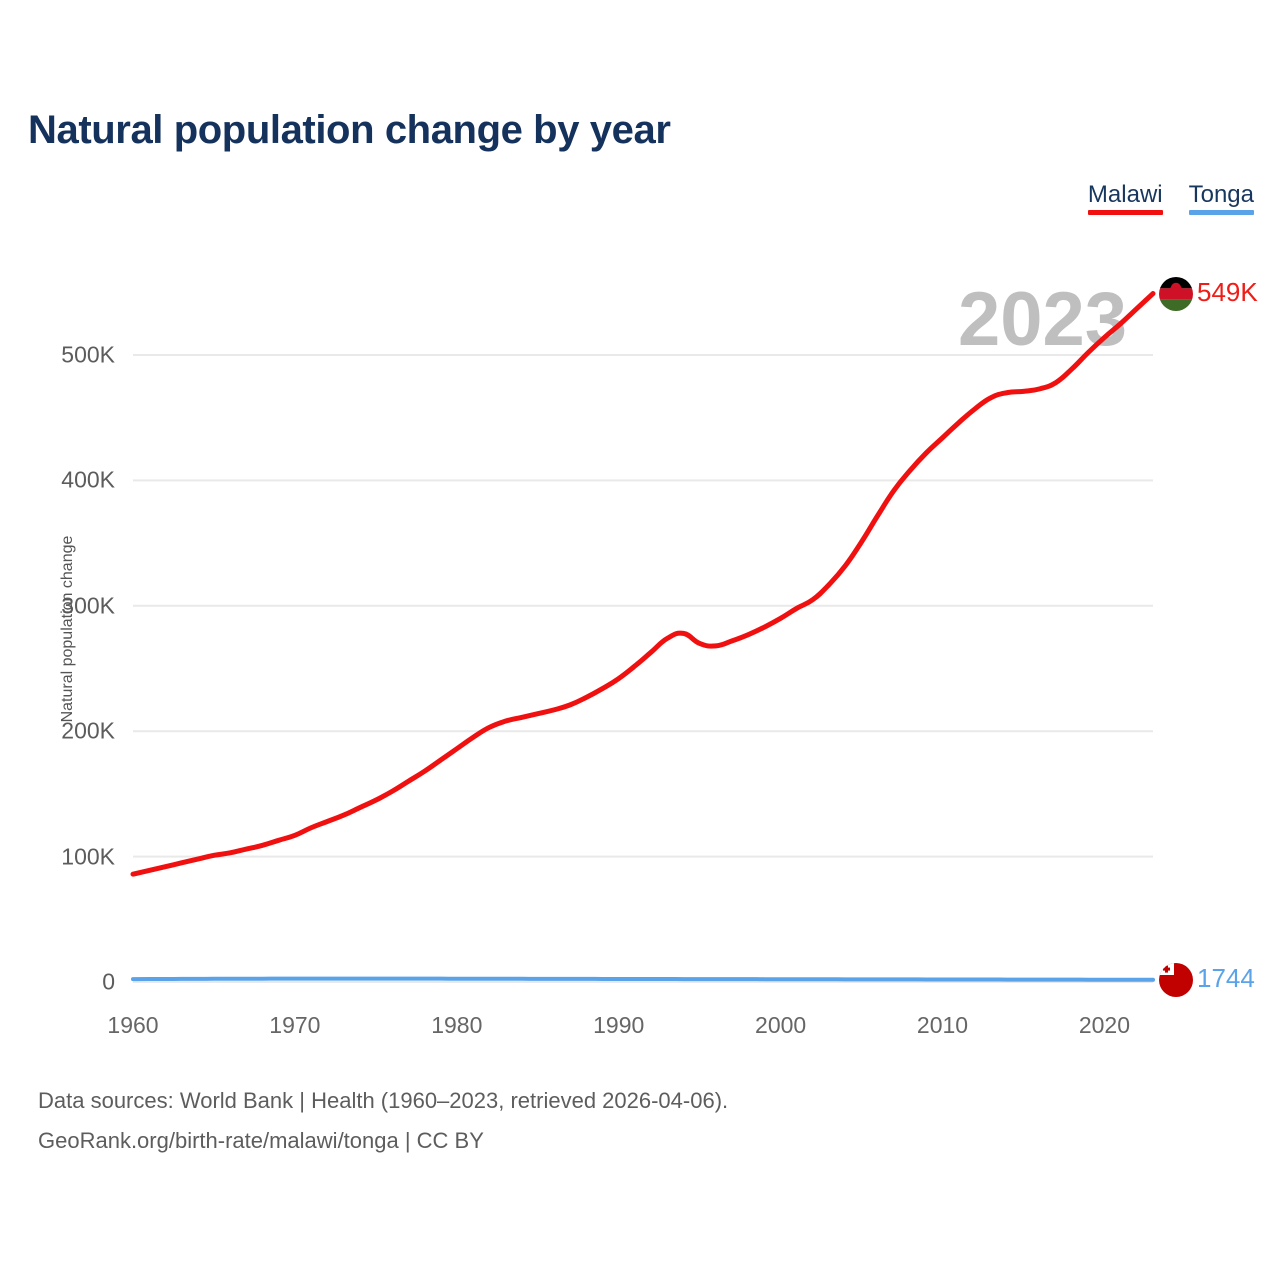 Image resolution: width=1280 pixels, height=1280 pixels. I want to click on malawi-flag-icon, so click(1176, 293).